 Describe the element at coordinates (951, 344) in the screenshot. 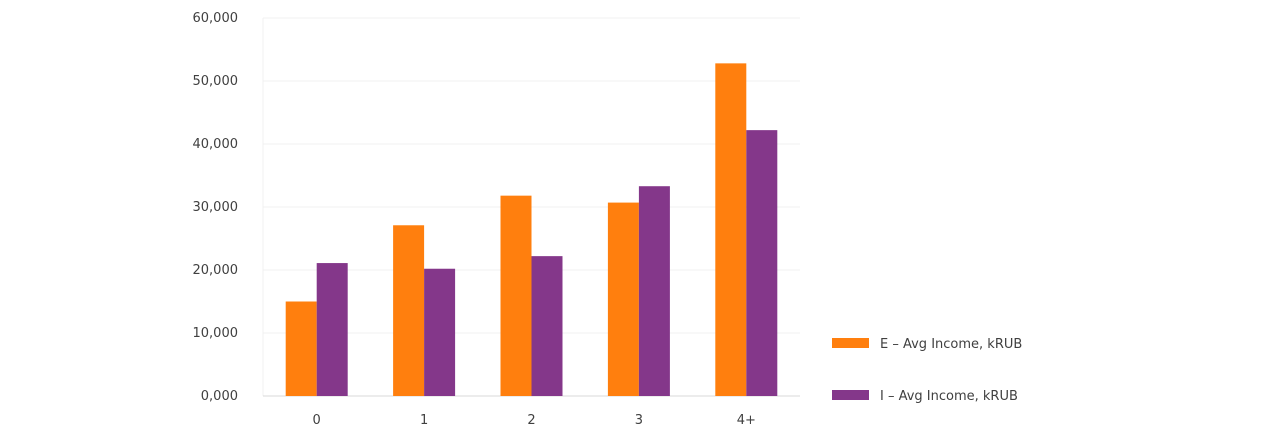

I see `legend-label: E – Avg Income, kRUB` at that location.